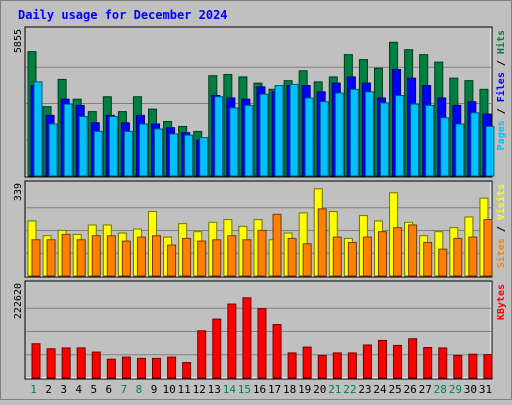 This screenshot has width=512, height=405. What do you see at coordinates (501, 87) in the screenshot?
I see `legend-files: Files` at bounding box center [501, 87].